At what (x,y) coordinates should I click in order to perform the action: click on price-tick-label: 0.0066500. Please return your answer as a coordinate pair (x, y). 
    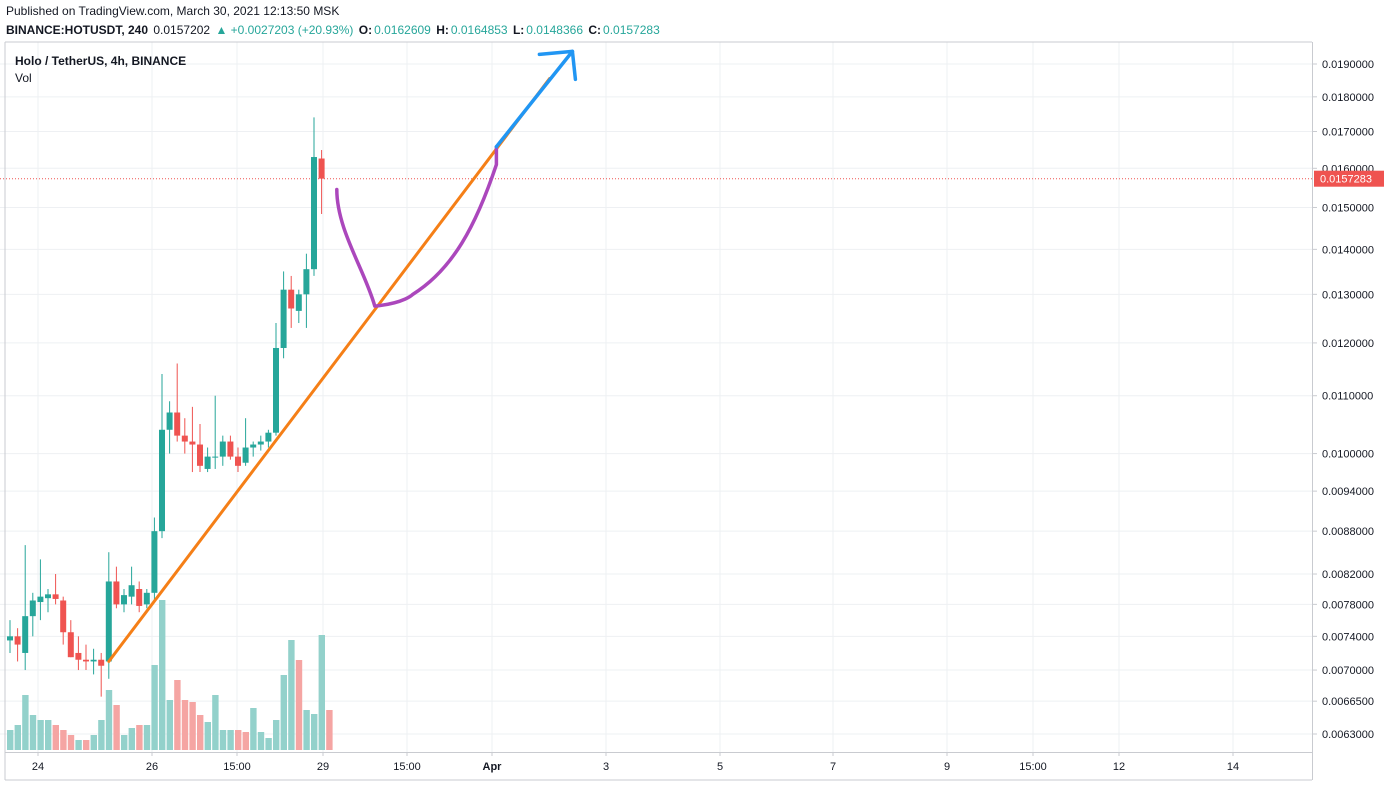
    Looking at the image, I should click on (1348, 702).